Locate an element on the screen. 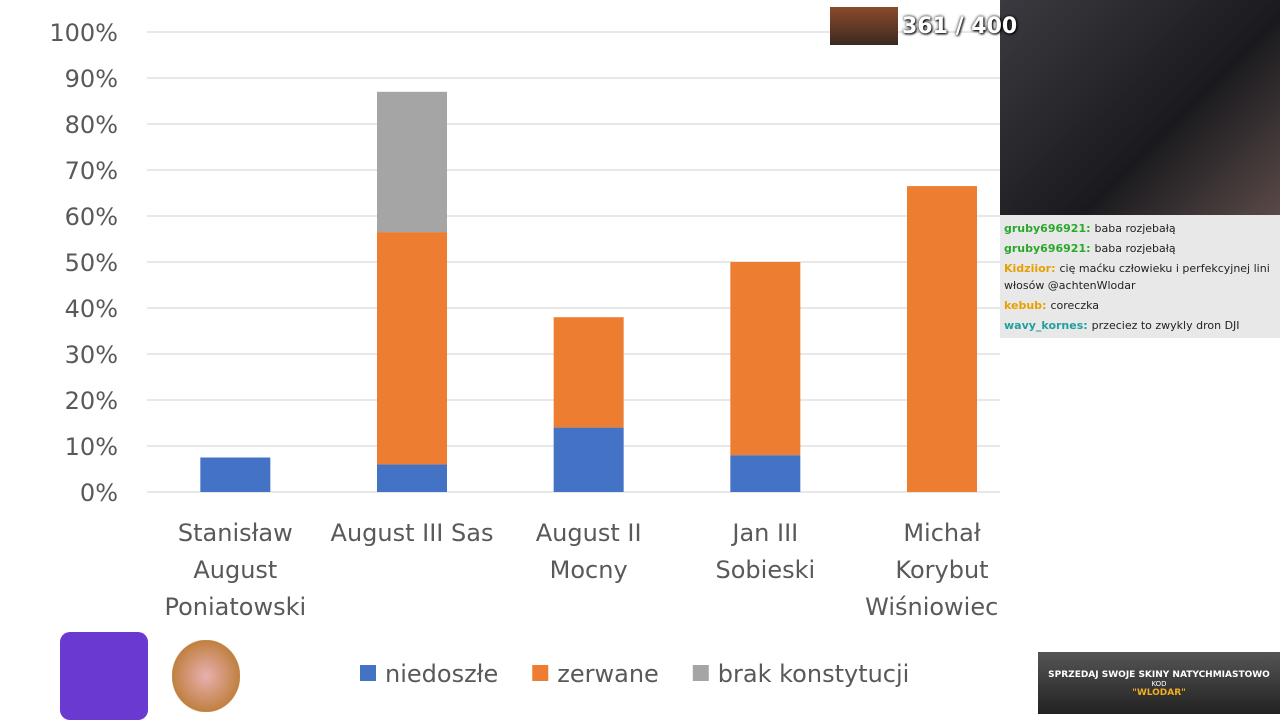  ad-headline: SPRZEDAJ SWOJE SKINY NATYCHMIASTOWO is located at coordinates (1159, 675).